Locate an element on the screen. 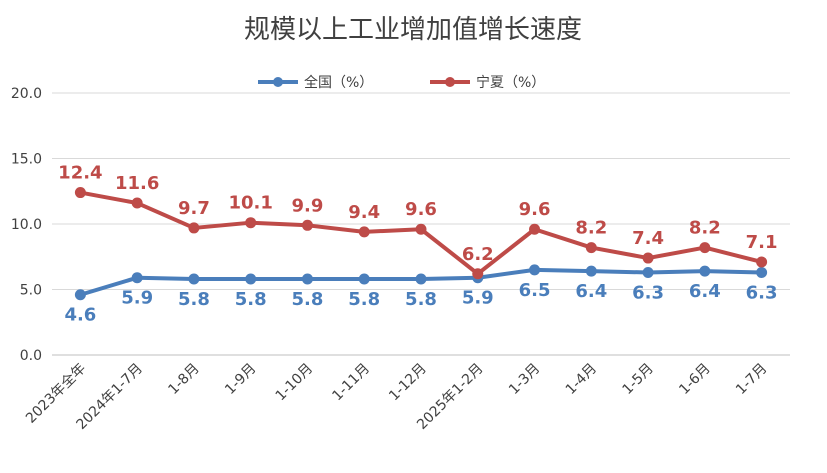 The height and width of the screenshot is (473, 827). x-tick-label: 1-10月 is located at coordinates (295, 383).